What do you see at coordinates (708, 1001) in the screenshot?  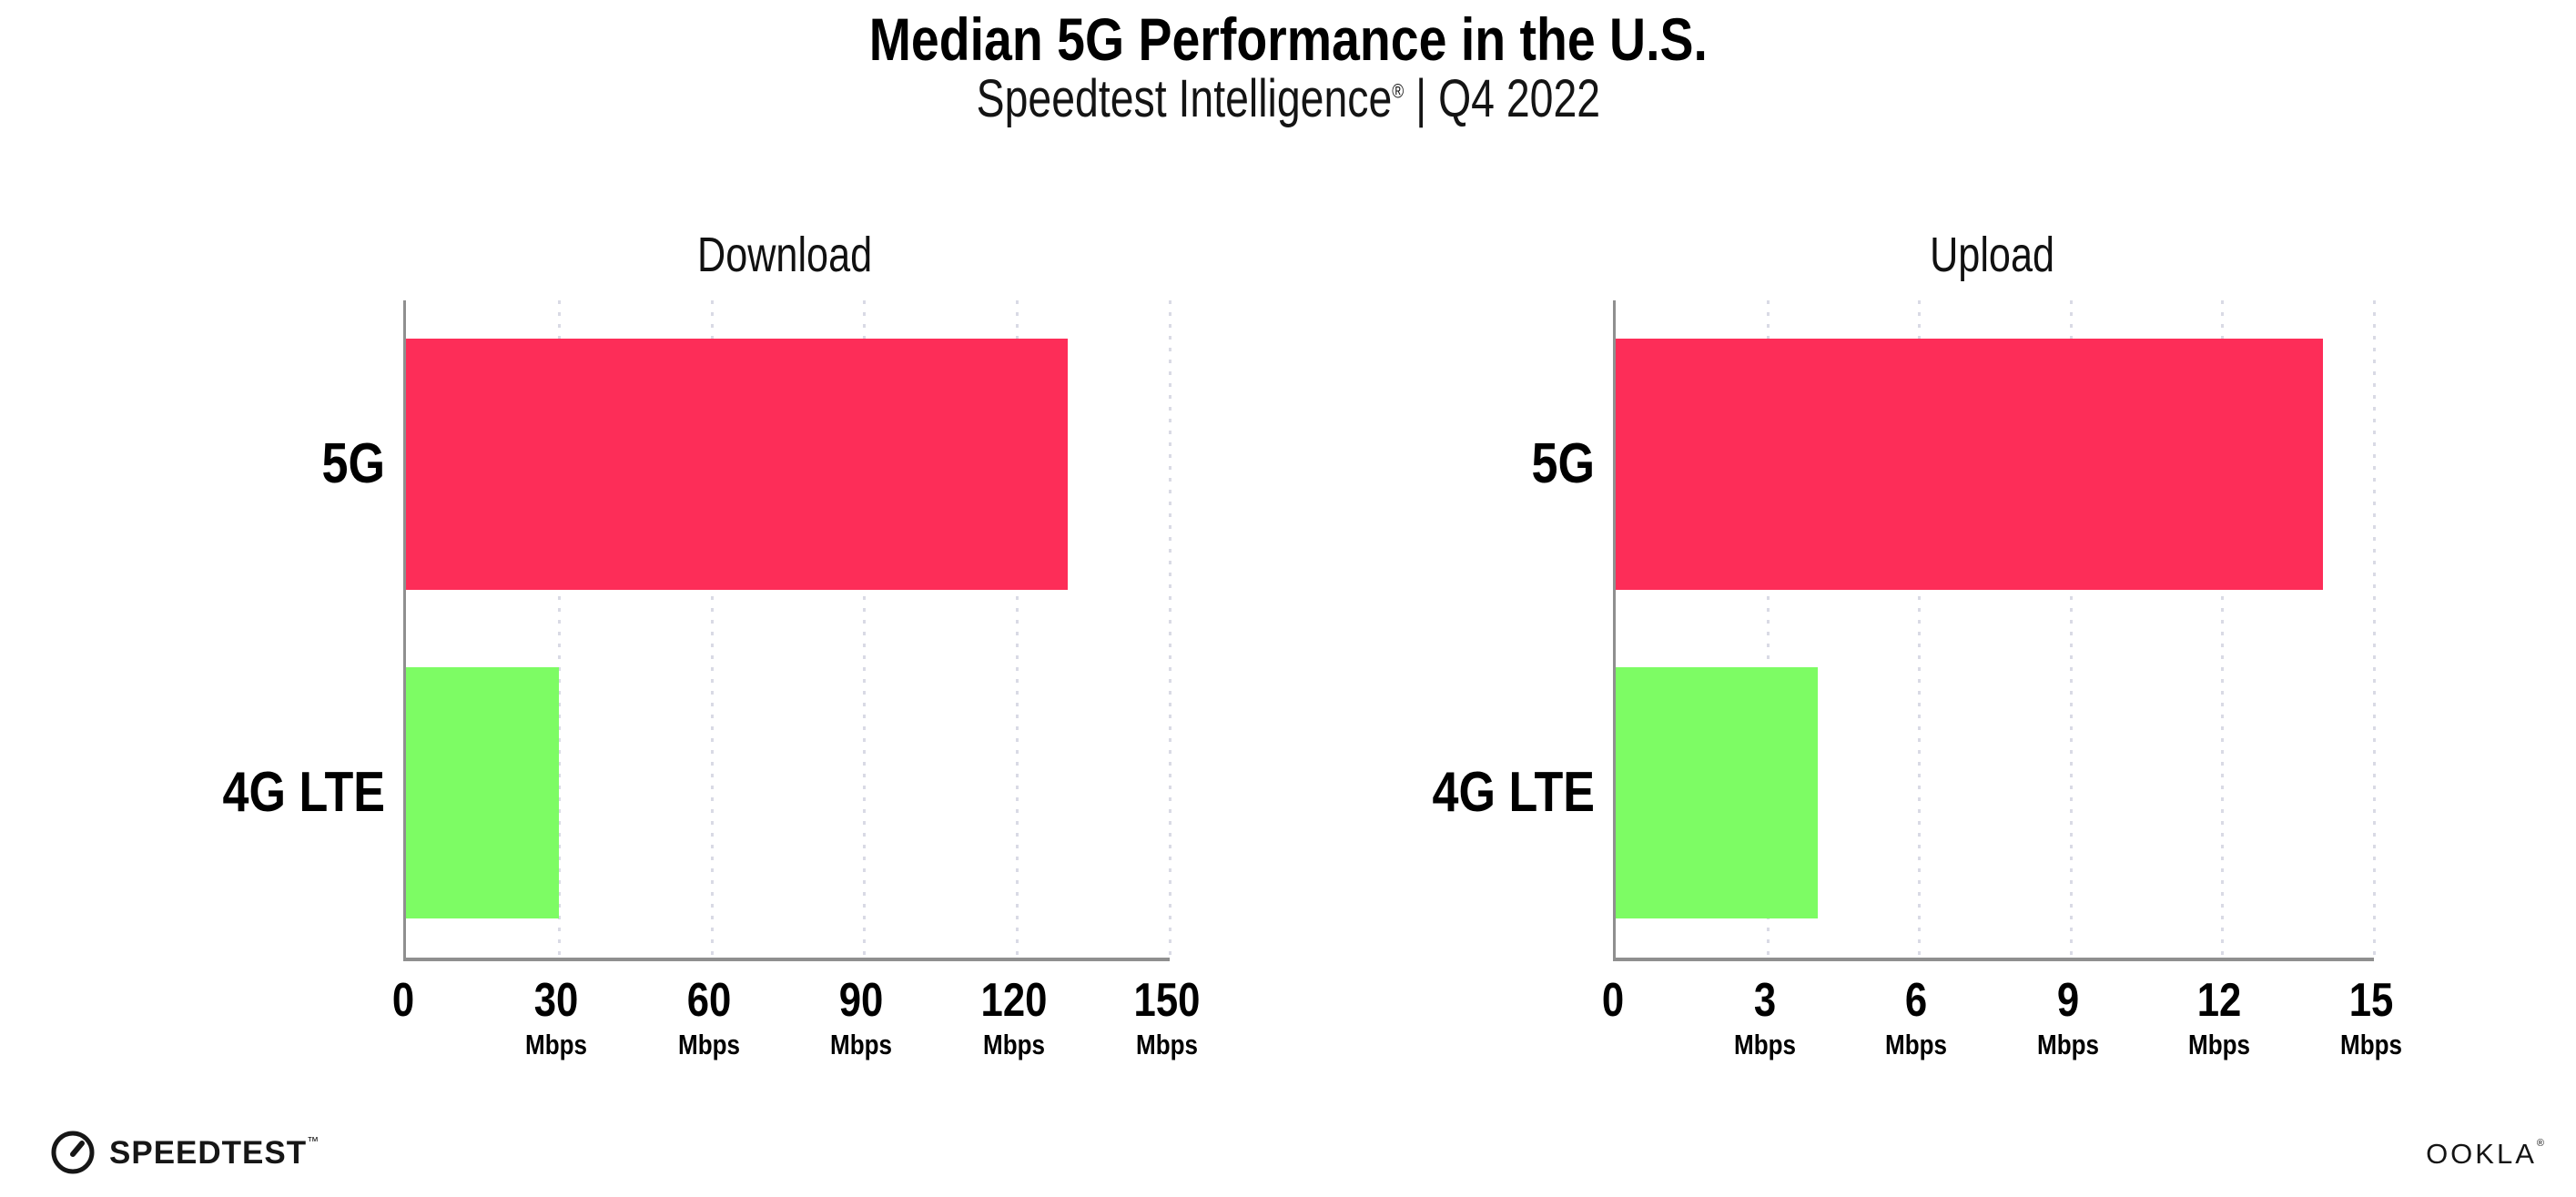 I see `x-tick-value: 60` at bounding box center [708, 1001].